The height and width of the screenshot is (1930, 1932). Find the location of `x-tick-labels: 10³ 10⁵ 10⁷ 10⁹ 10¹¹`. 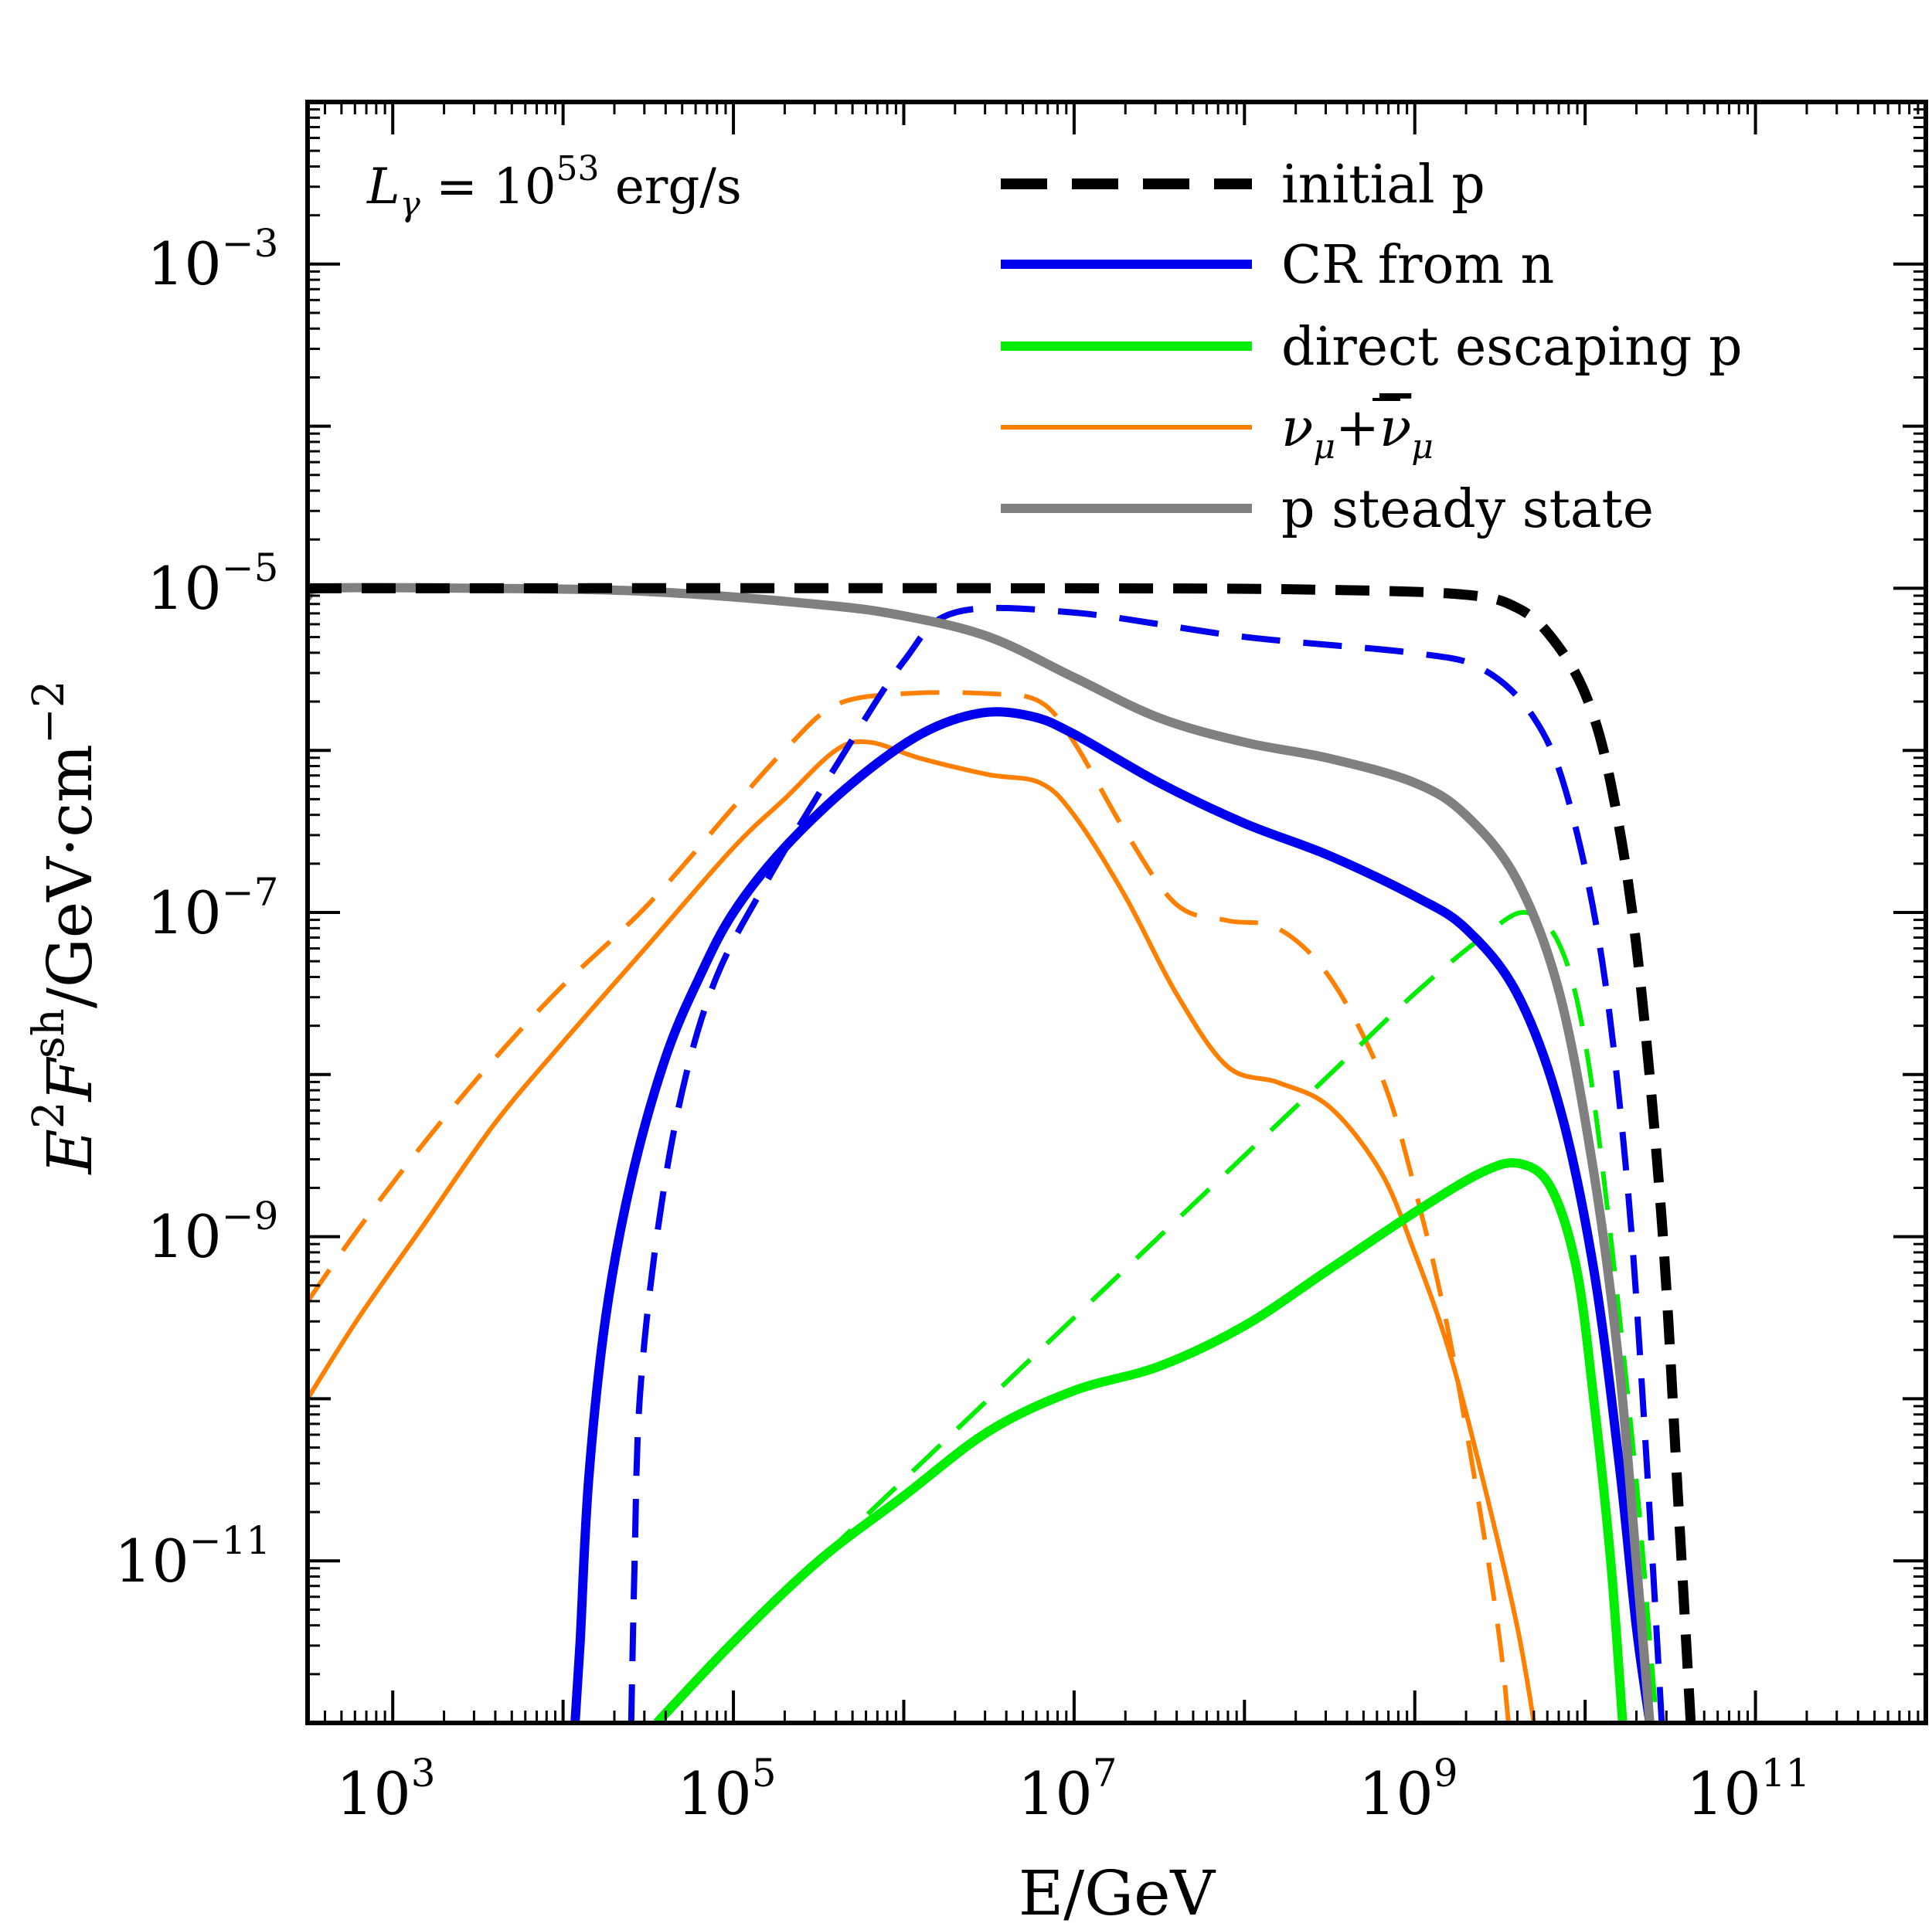

x-tick-labels: 10³ 10⁵ 10⁷ 10⁹ 10¹¹ is located at coordinates (1073, 1789).